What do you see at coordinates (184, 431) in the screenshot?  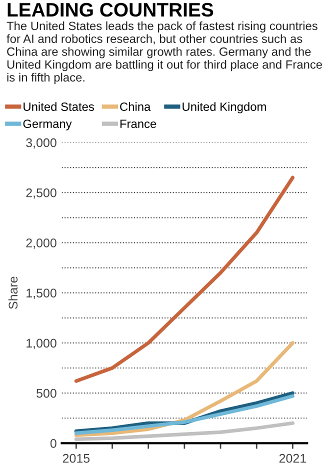 I see `line-series` at bounding box center [184, 431].